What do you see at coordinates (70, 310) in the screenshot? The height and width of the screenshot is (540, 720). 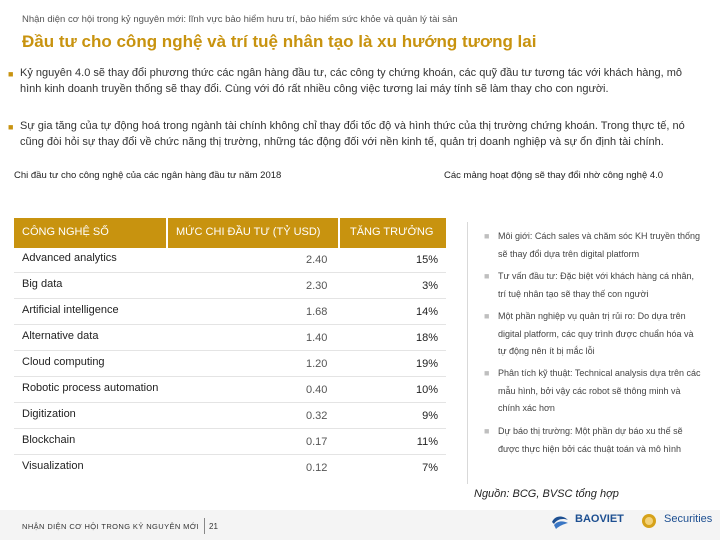 I see `technology-cell: Artificial intelligence` at bounding box center [70, 310].